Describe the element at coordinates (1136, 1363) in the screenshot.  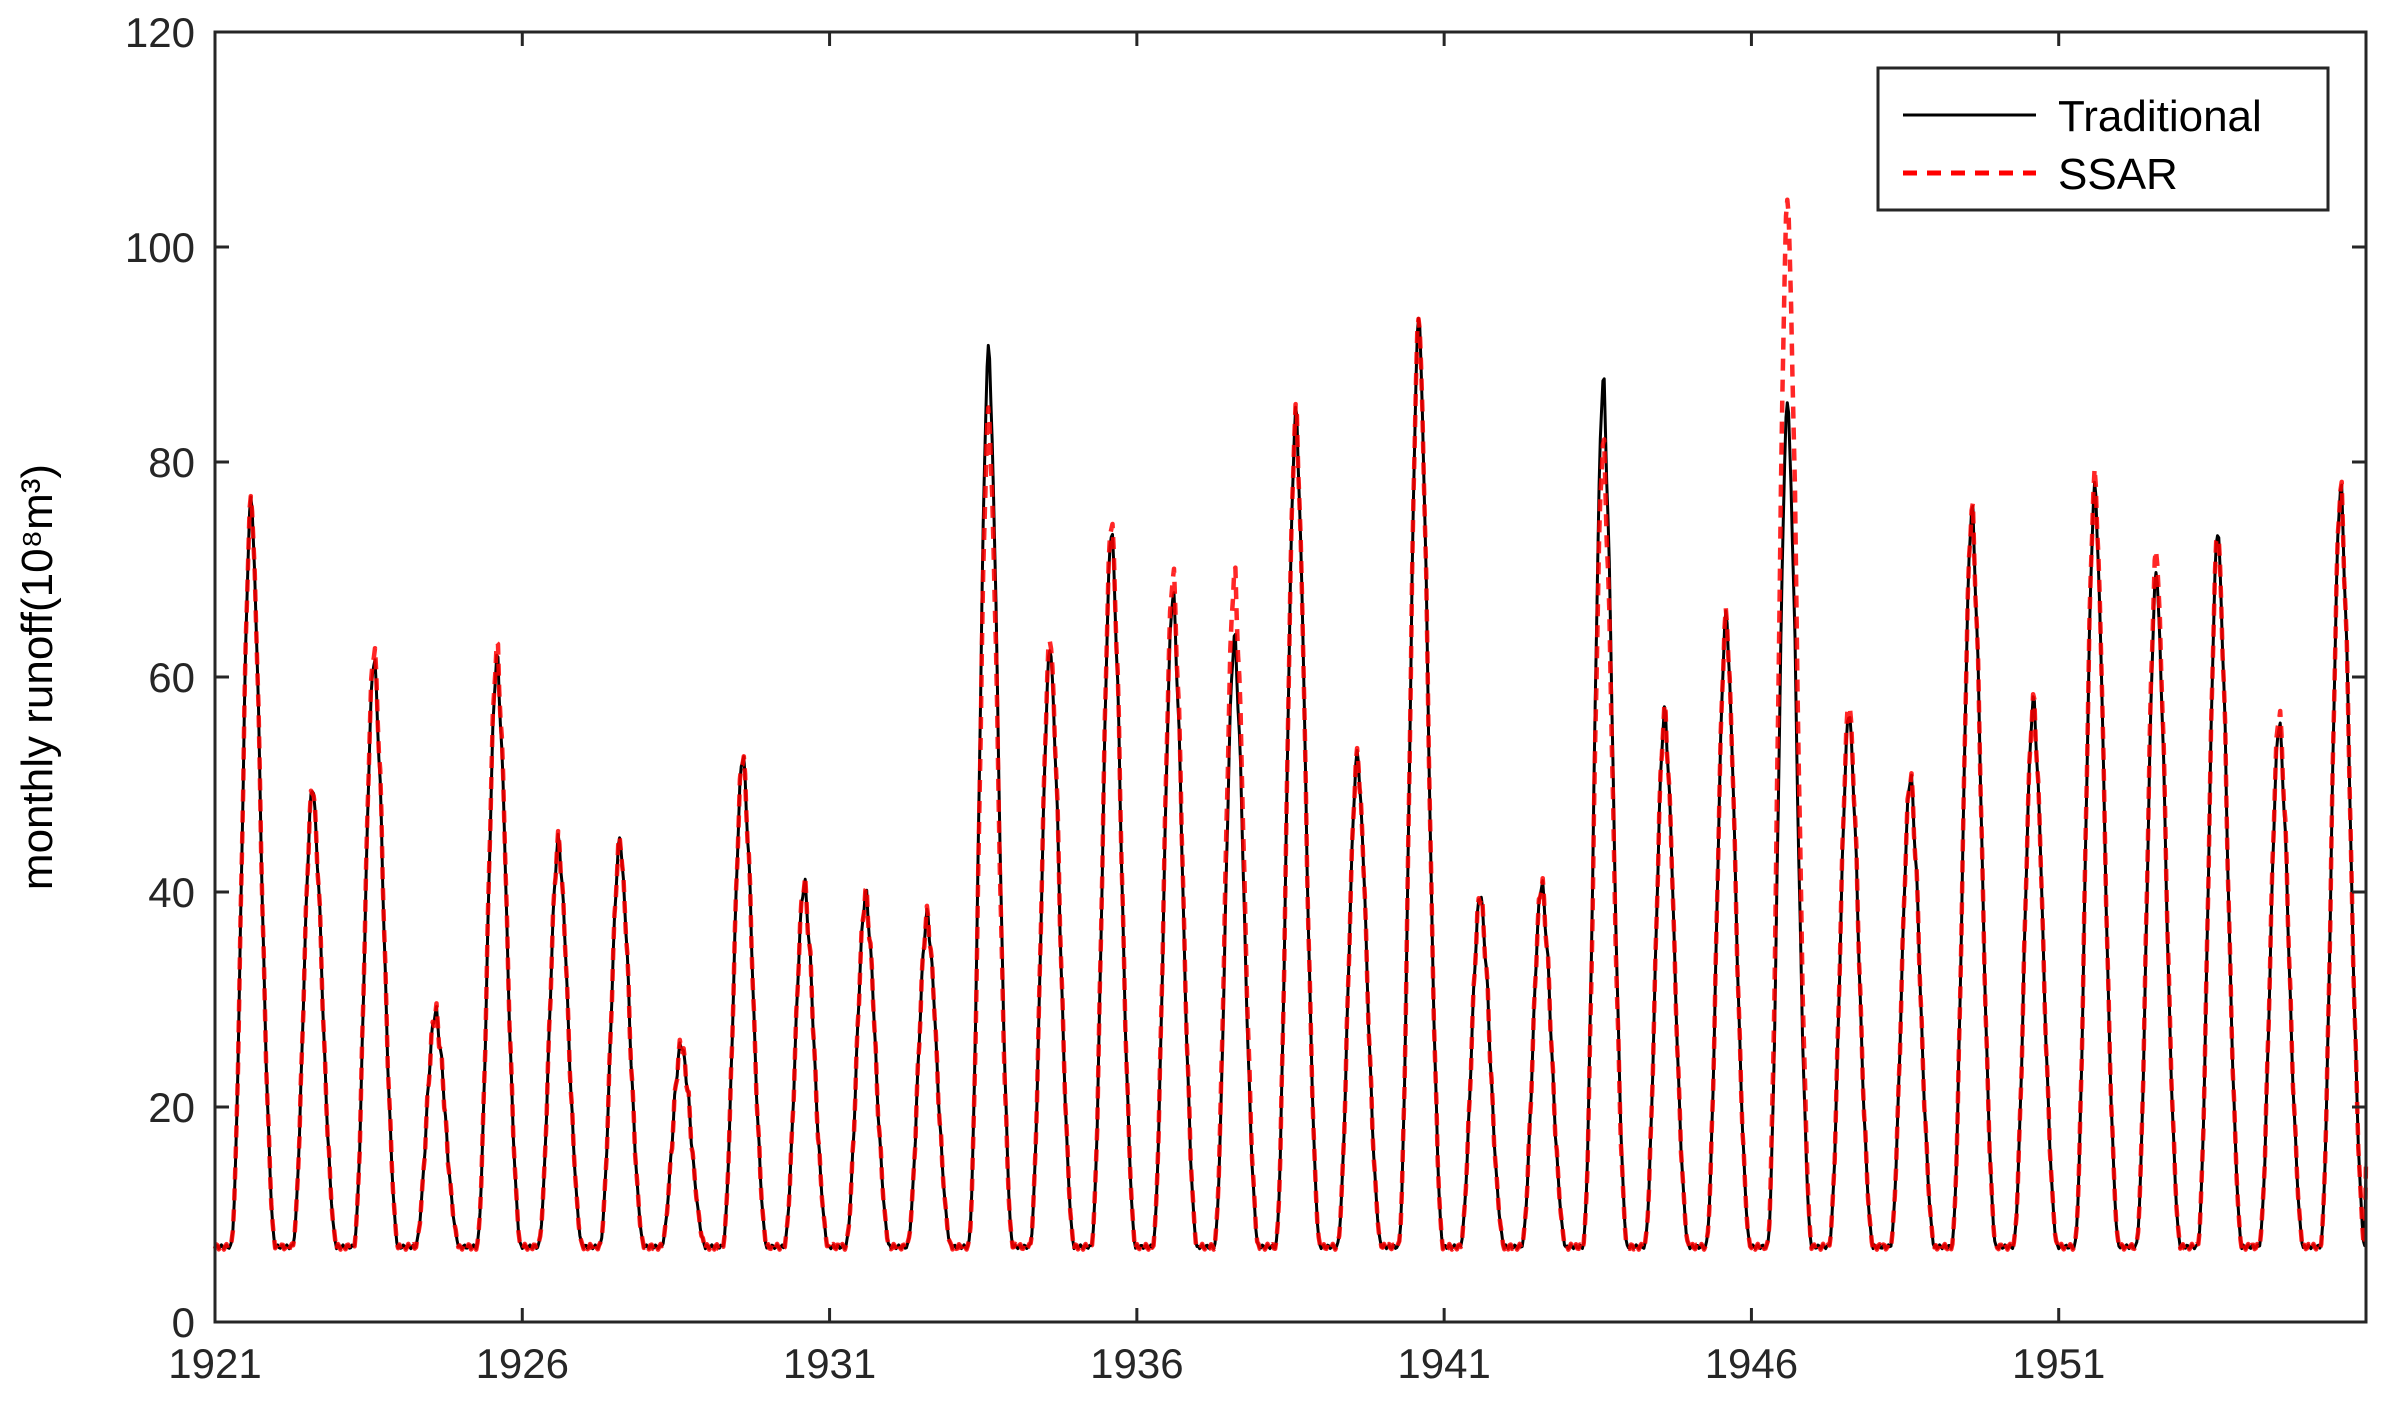
I see `x-tick-label: 1936` at that location.